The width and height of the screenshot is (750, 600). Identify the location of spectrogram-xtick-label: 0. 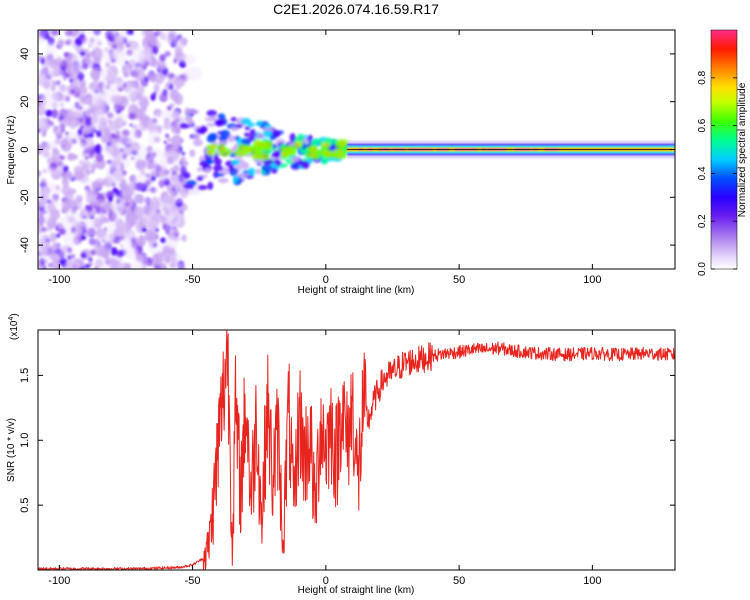
(326, 280).